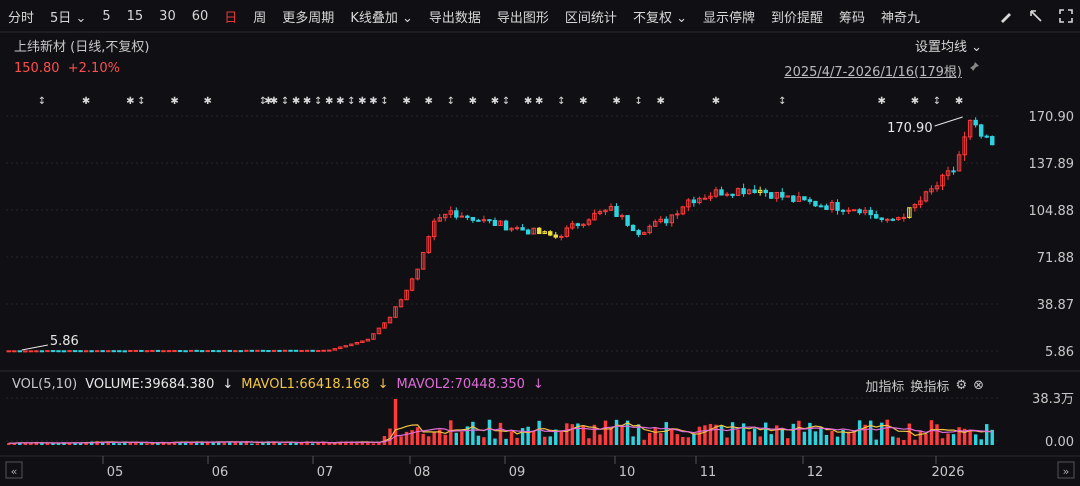 The width and height of the screenshot is (1080, 486). What do you see at coordinates (978, 385) in the screenshot?
I see `close-icon: ⊗` at bounding box center [978, 385].